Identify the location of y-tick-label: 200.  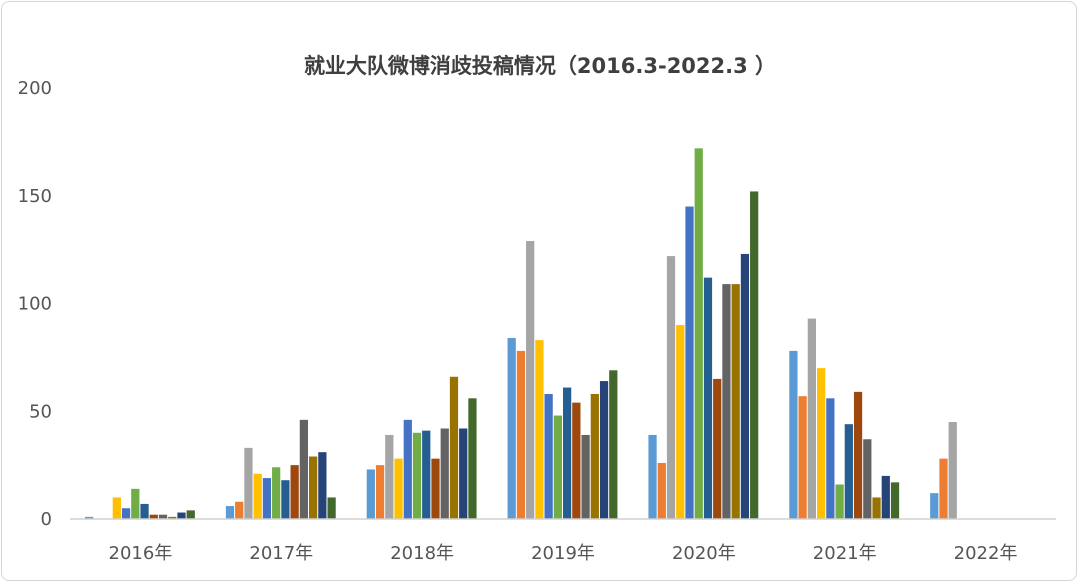
(35, 88).